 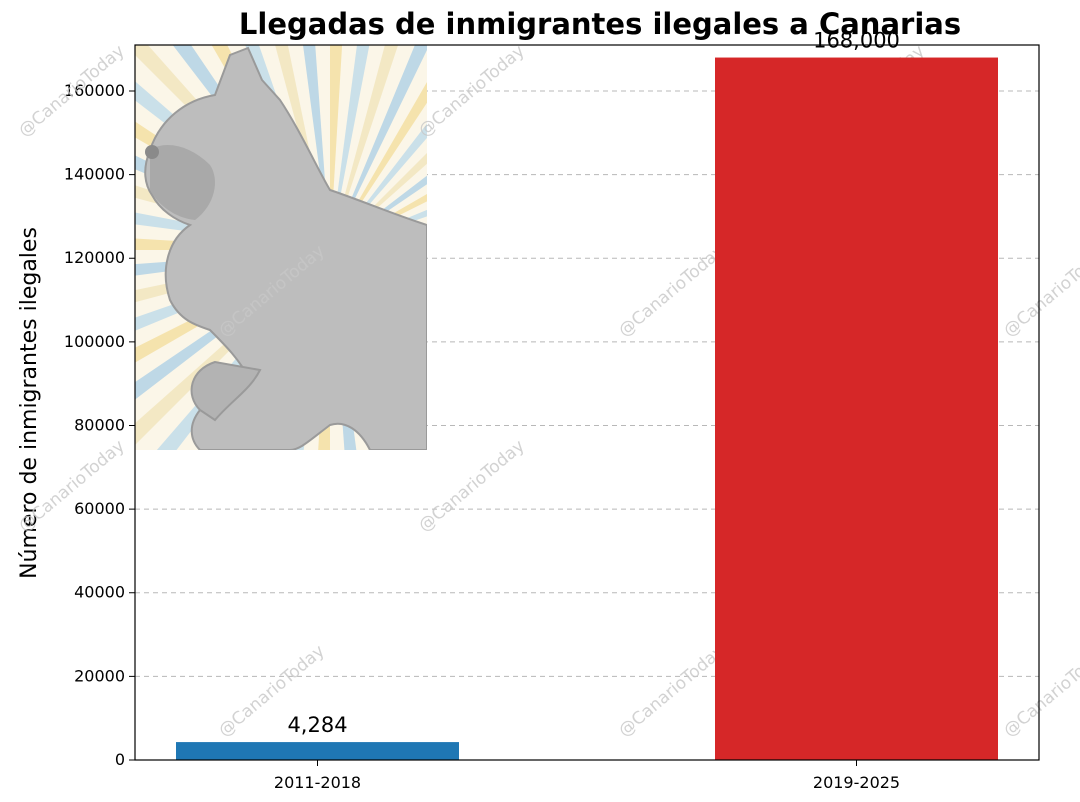 What do you see at coordinates (94, 90) in the screenshot?
I see `y-tick-label: 160000` at bounding box center [94, 90].